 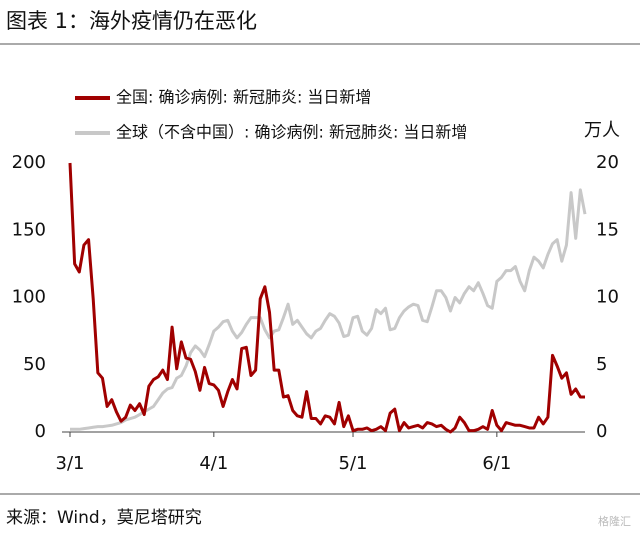 What do you see at coordinates (496, 463) in the screenshot?
I see `x-tick-label: 6/1` at bounding box center [496, 463].